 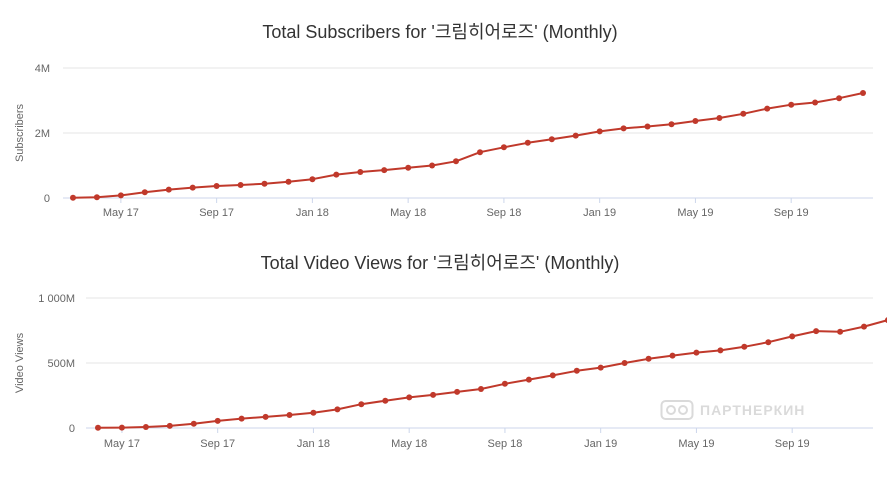 I want to click on views-chart-title: Total Video Views for '크림히어로즈' (Monthly), so click(x=440, y=263).